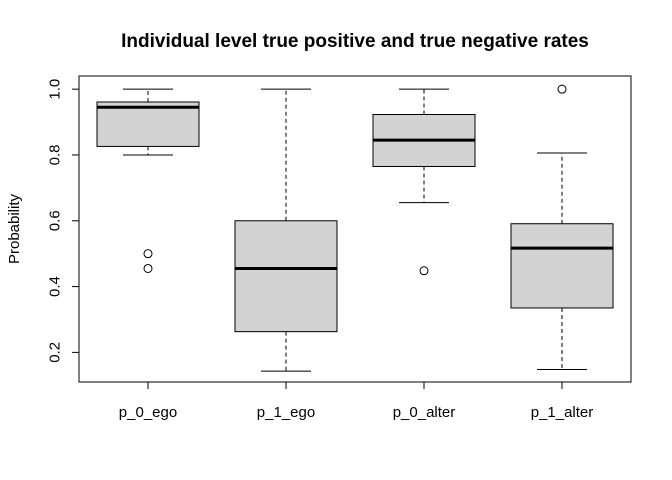 This screenshot has width=672, height=480. I want to click on box-p_1_alter, so click(562, 227).